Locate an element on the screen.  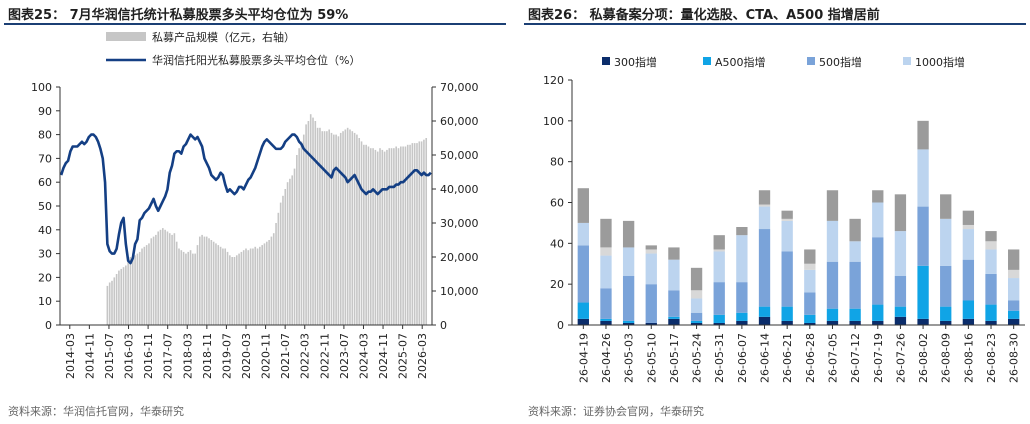
x-tick-label: 26-08-30 is located at coordinates (1014, 358).